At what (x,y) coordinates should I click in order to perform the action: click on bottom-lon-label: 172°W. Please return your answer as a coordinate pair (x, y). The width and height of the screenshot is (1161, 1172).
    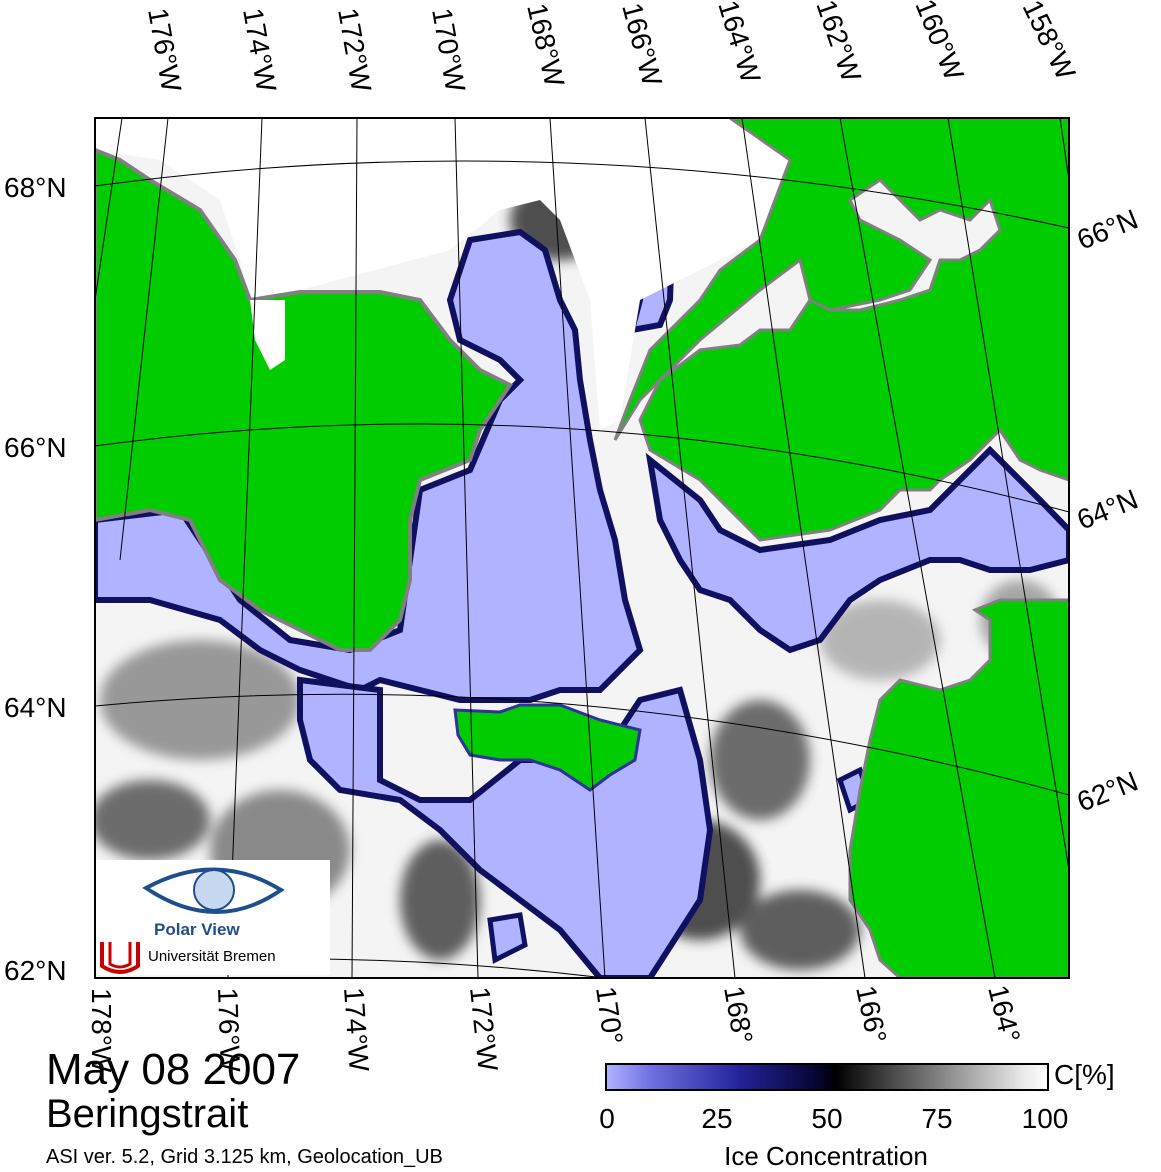
    Looking at the image, I should click on (484, 1029).